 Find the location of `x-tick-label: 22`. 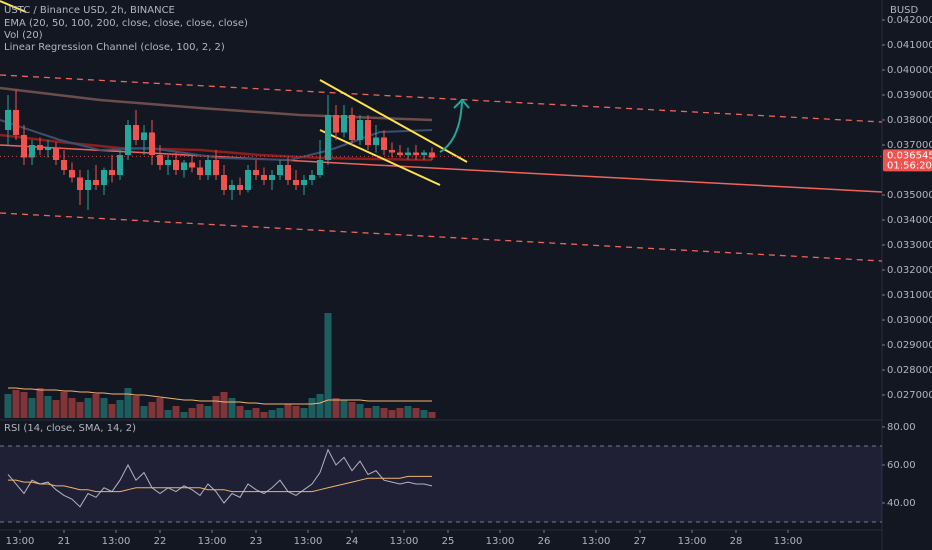

x-tick-label: 22 is located at coordinates (160, 541).